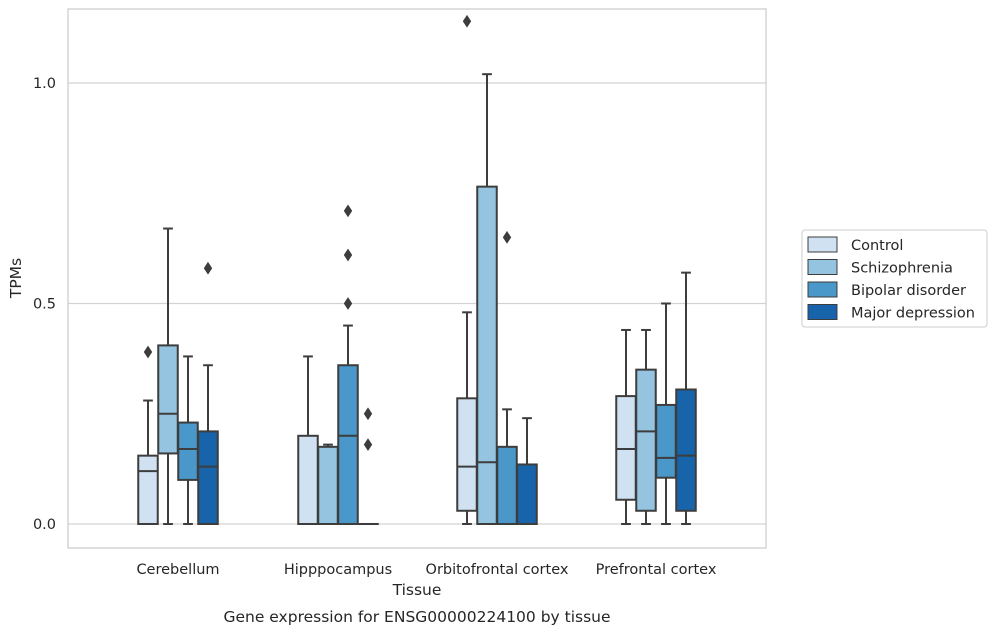  I want to click on x-axis-label: Tissue, so click(417, 590).